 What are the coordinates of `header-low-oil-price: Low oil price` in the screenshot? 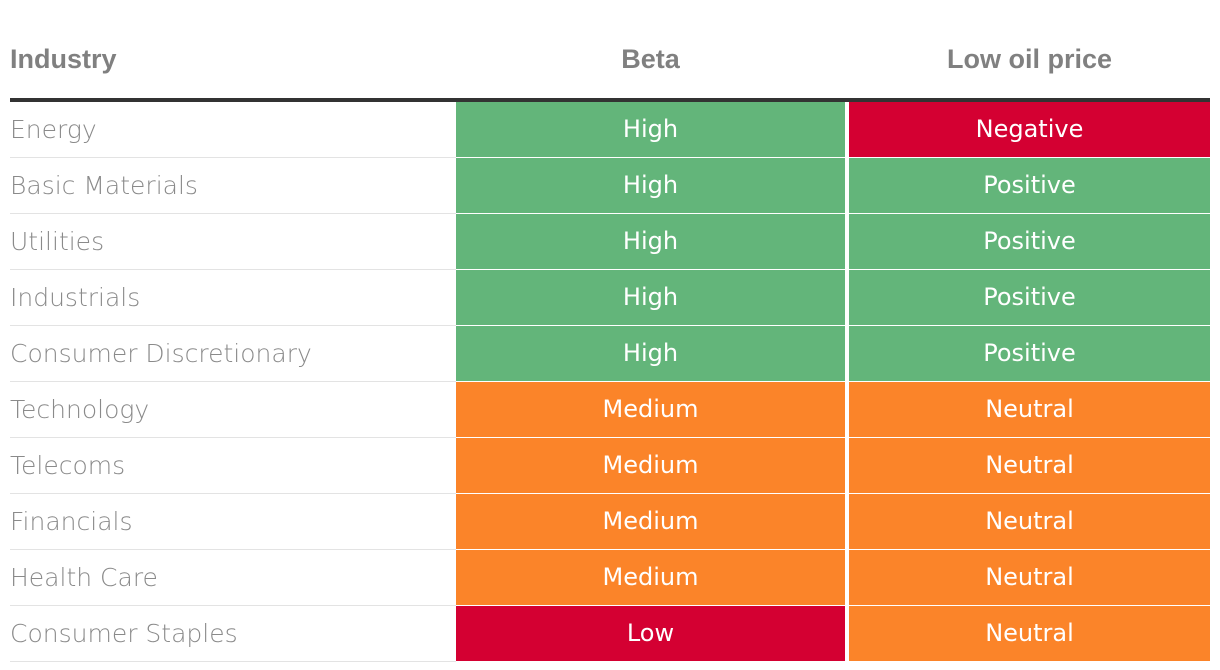 It's located at (1029, 59).